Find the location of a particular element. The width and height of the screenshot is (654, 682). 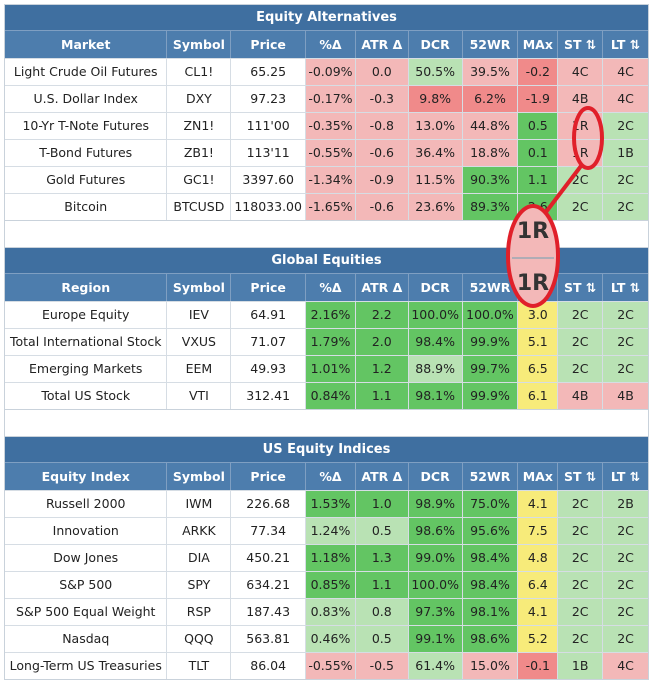

cell-max: 0.1 is located at coordinates (538, 153).